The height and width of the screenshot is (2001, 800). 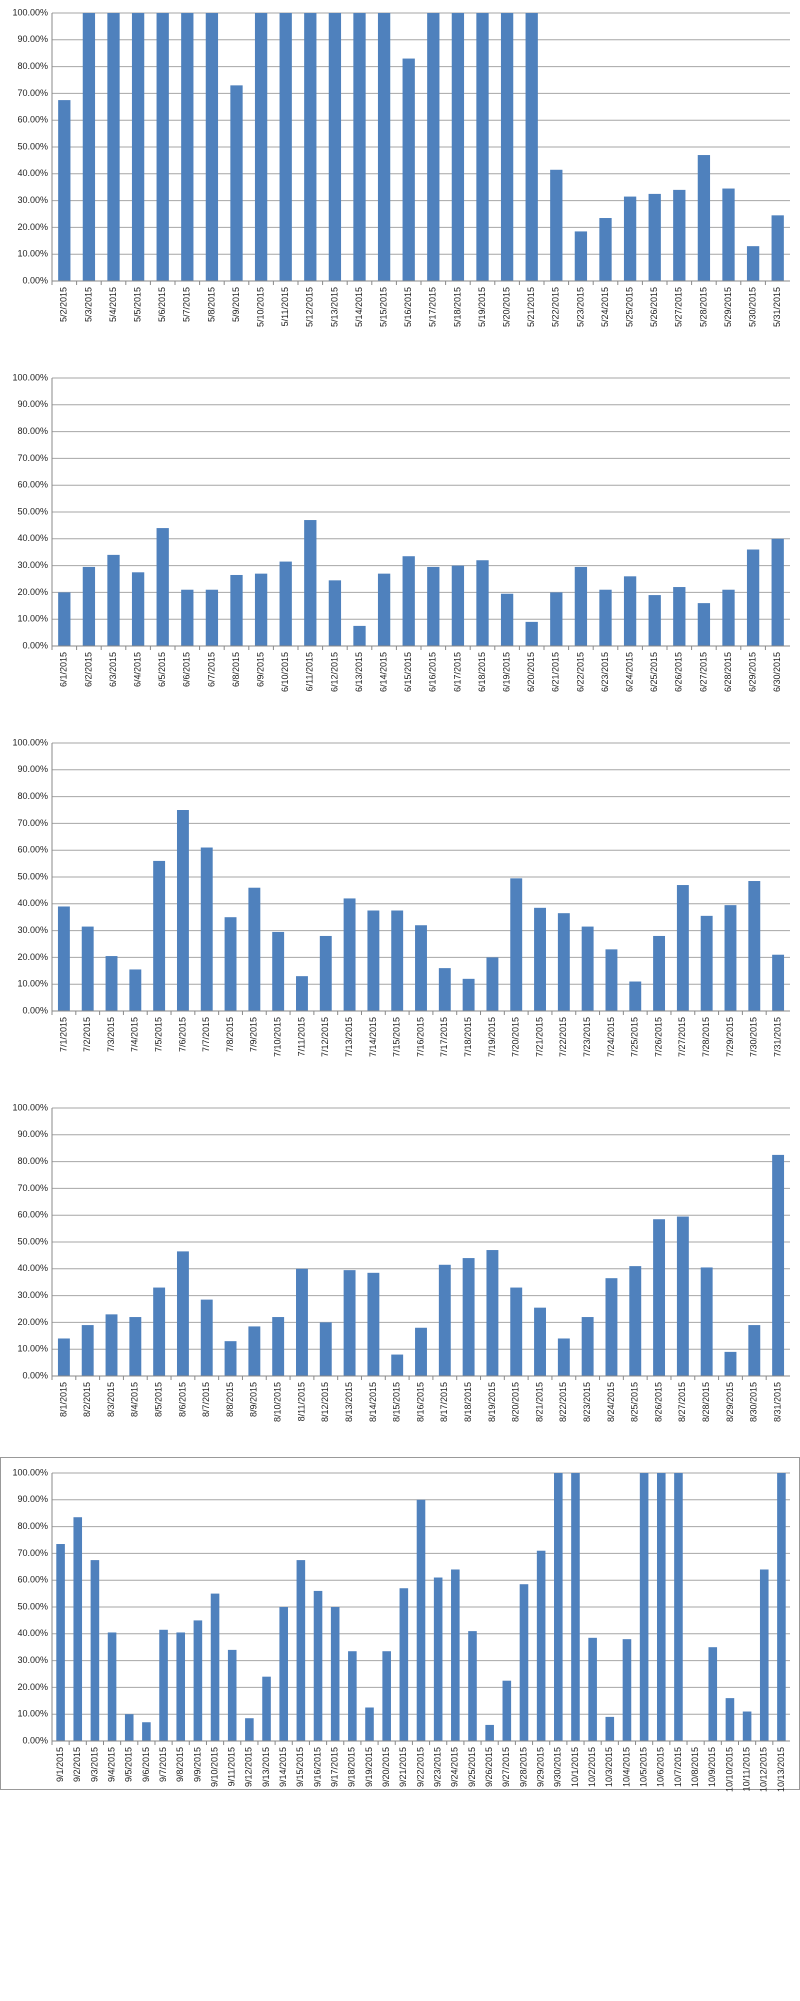 What do you see at coordinates (111, 1764) in the screenshot?
I see `x-tick-label: 9/4/2015` at bounding box center [111, 1764].